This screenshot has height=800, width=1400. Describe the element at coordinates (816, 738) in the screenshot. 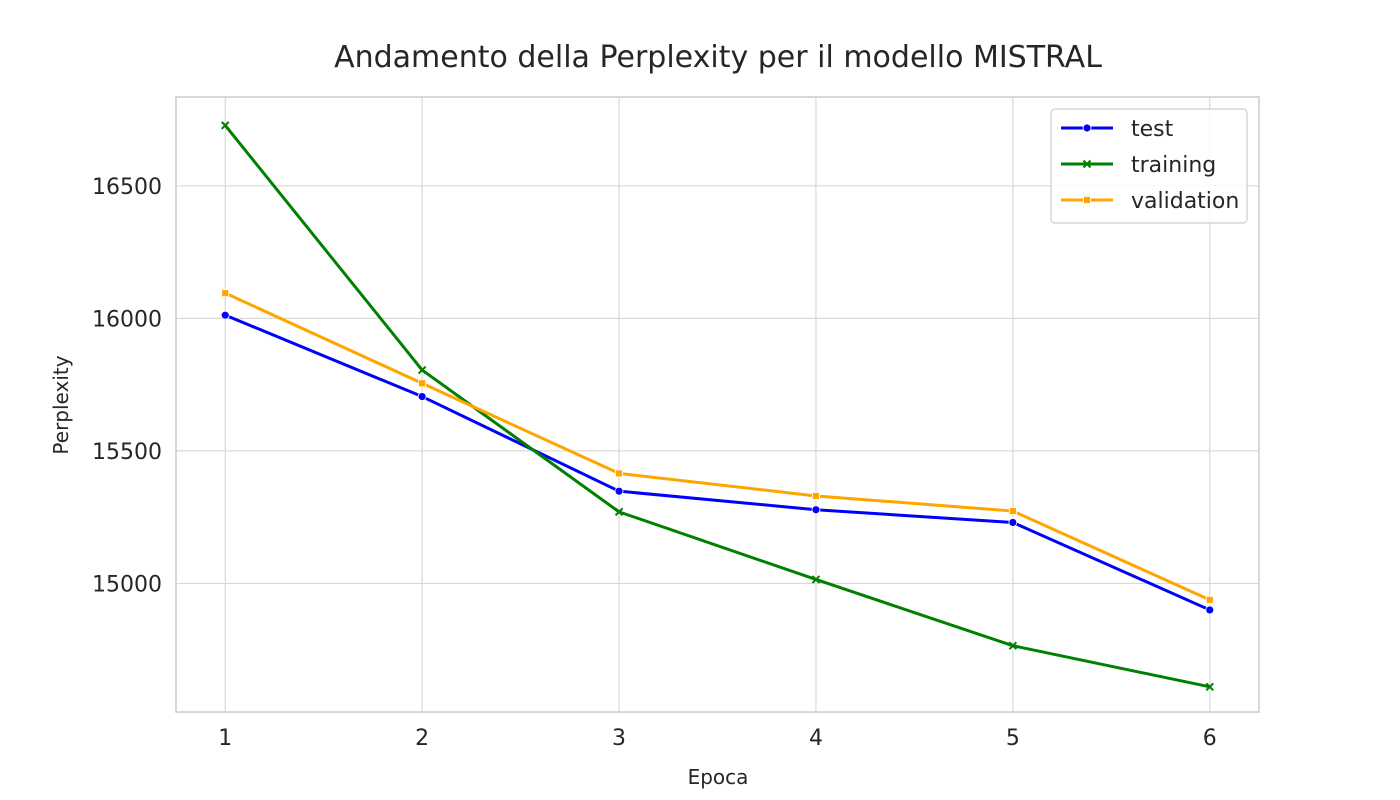

I see `x-tick-label: 4` at that location.